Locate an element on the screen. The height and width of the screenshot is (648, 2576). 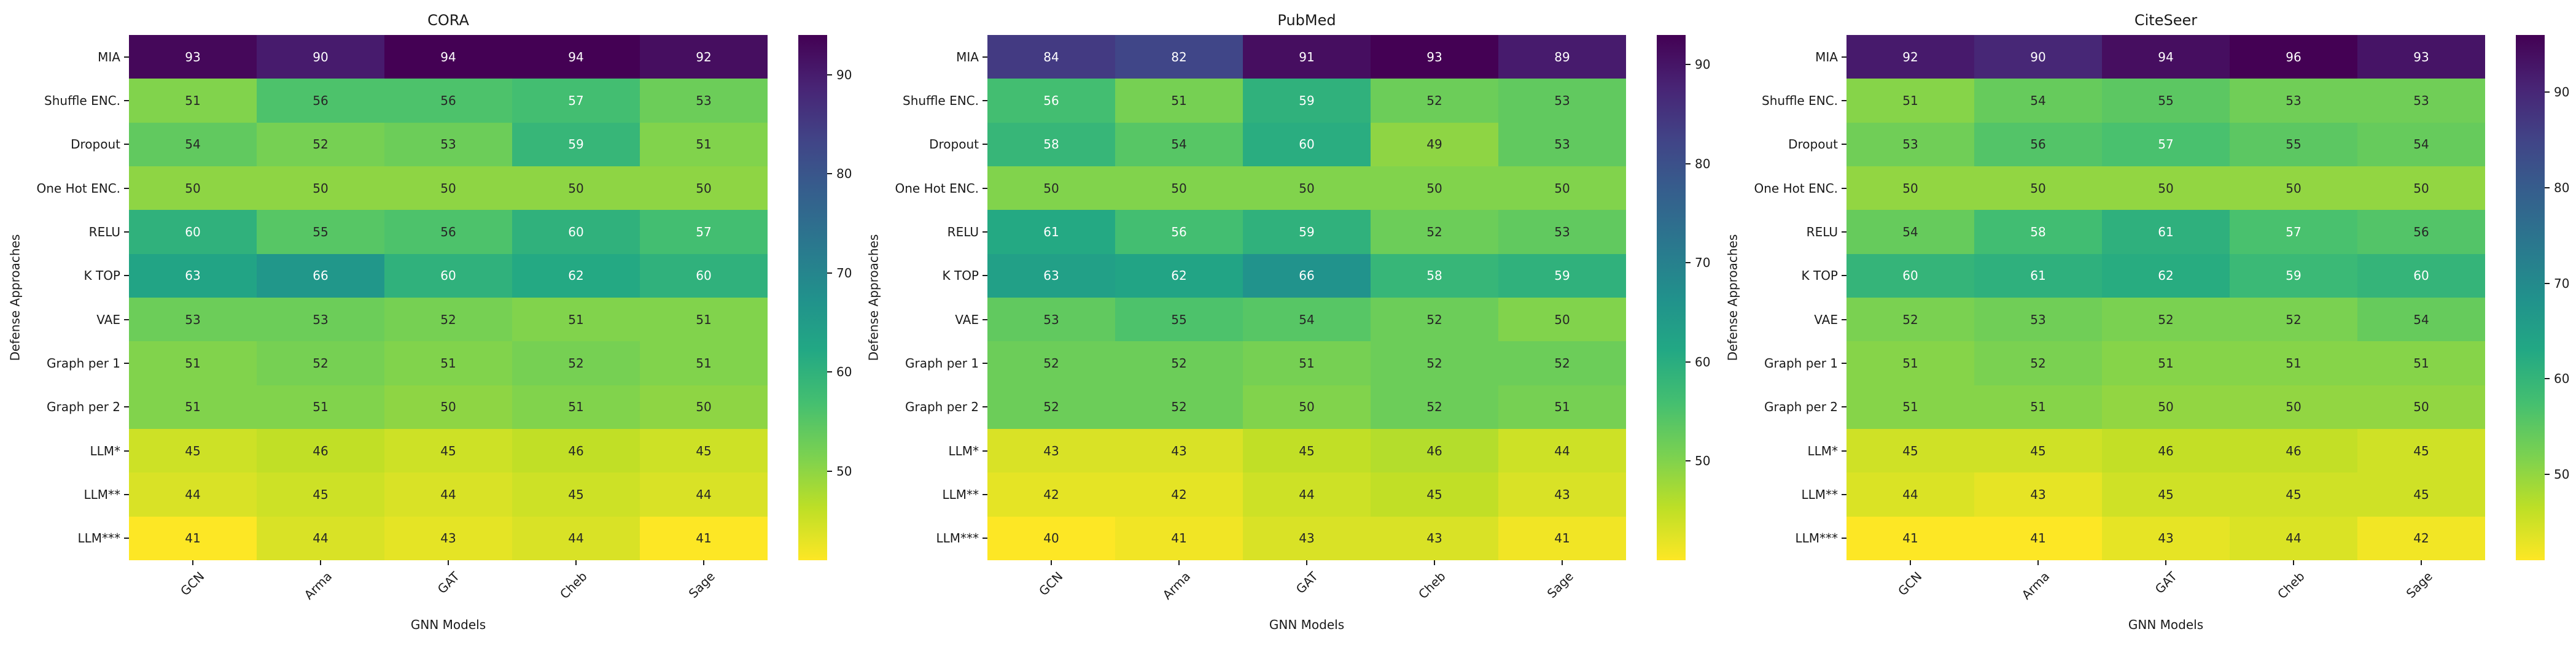
heatmap-cell: 93 is located at coordinates (2421, 57).